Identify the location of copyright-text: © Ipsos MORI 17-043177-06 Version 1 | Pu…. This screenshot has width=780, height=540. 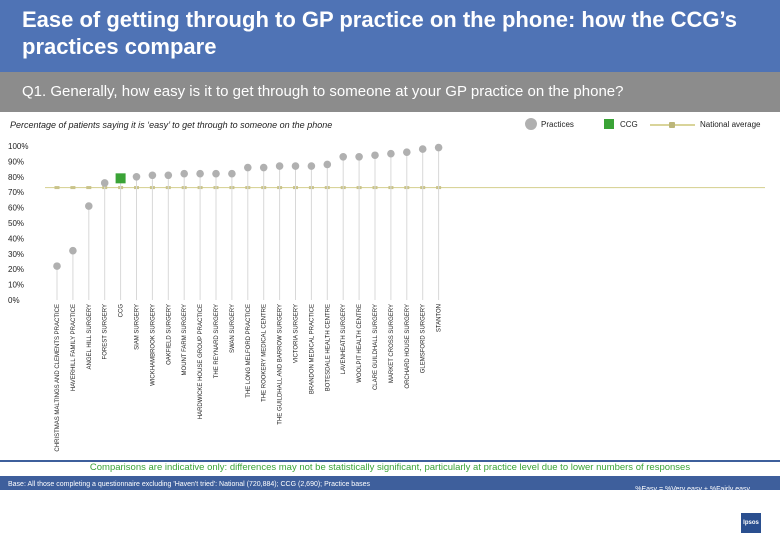
(82, 532).